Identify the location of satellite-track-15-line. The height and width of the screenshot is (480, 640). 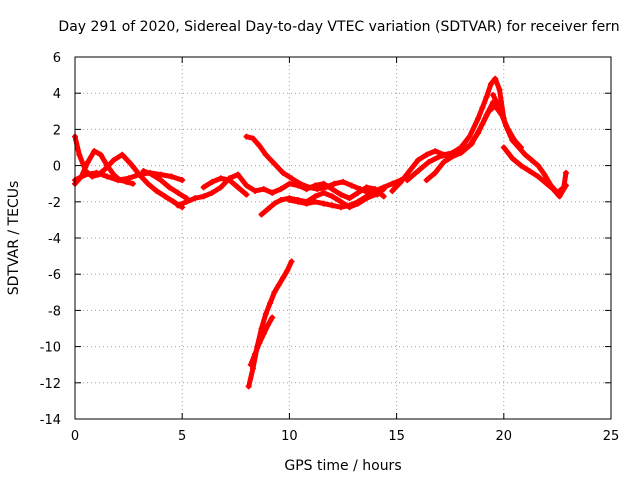
(460, 141).